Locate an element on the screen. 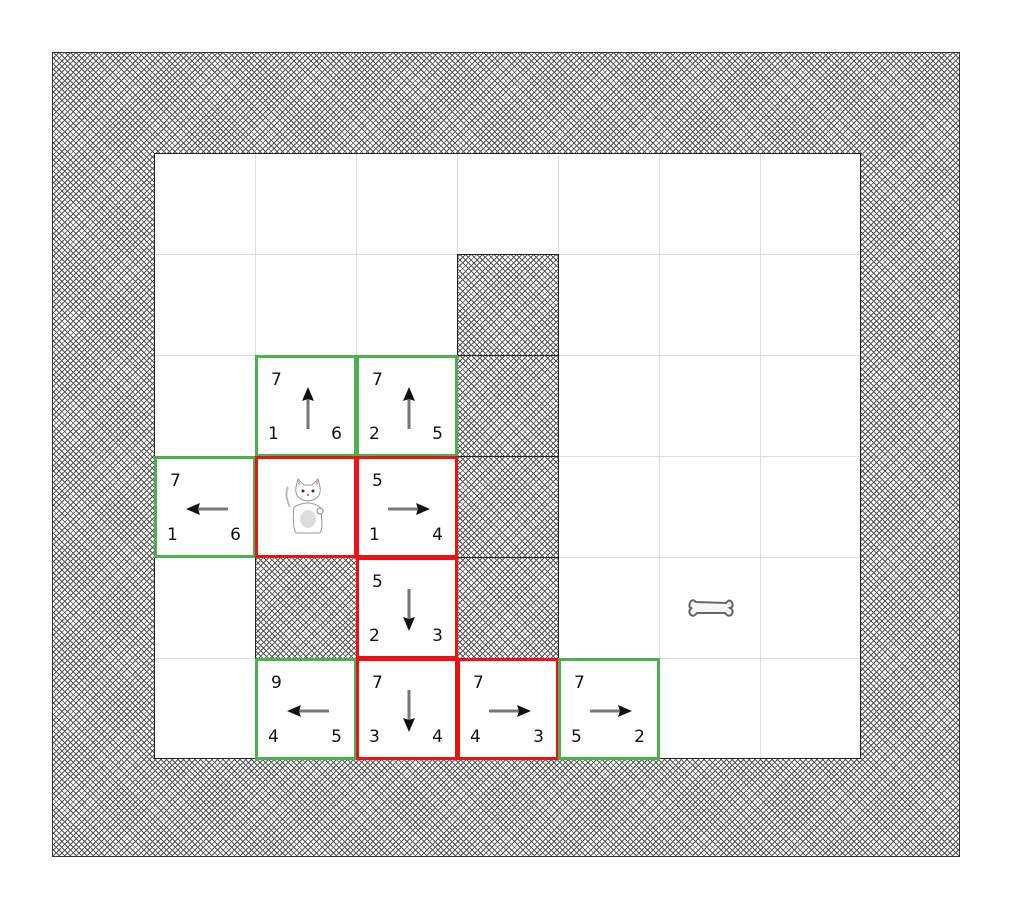 The image size is (1010, 910). open-cell: 9 4 5 is located at coordinates (306, 709).